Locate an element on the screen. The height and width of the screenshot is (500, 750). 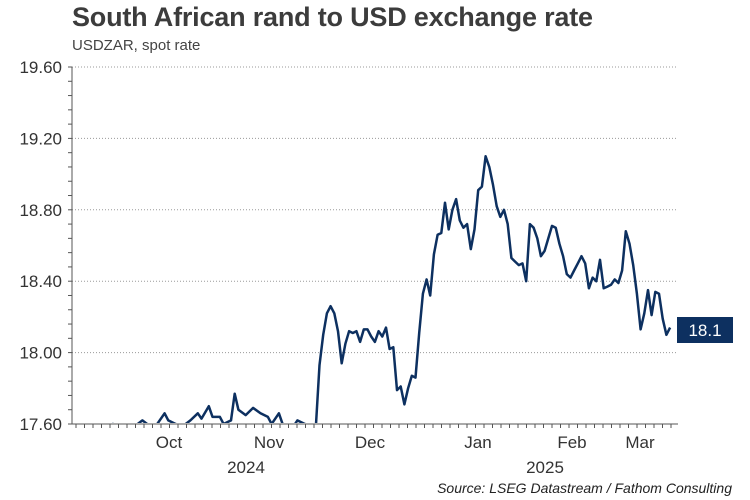
x-month-label: Dec is located at coordinates (370, 442).